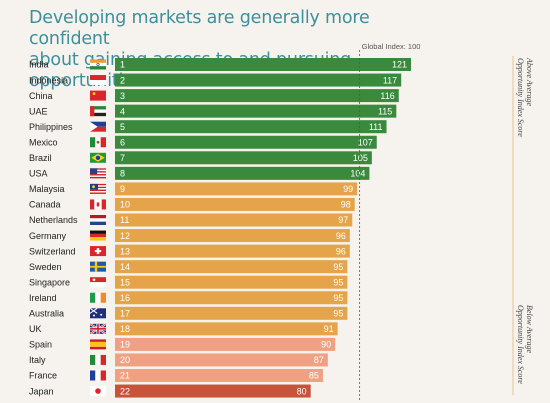 This screenshot has height=403, width=550. What do you see at coordinates (98, 266) in the screenshot?
I see `sweden-flag` at bounding box center [98, 266].